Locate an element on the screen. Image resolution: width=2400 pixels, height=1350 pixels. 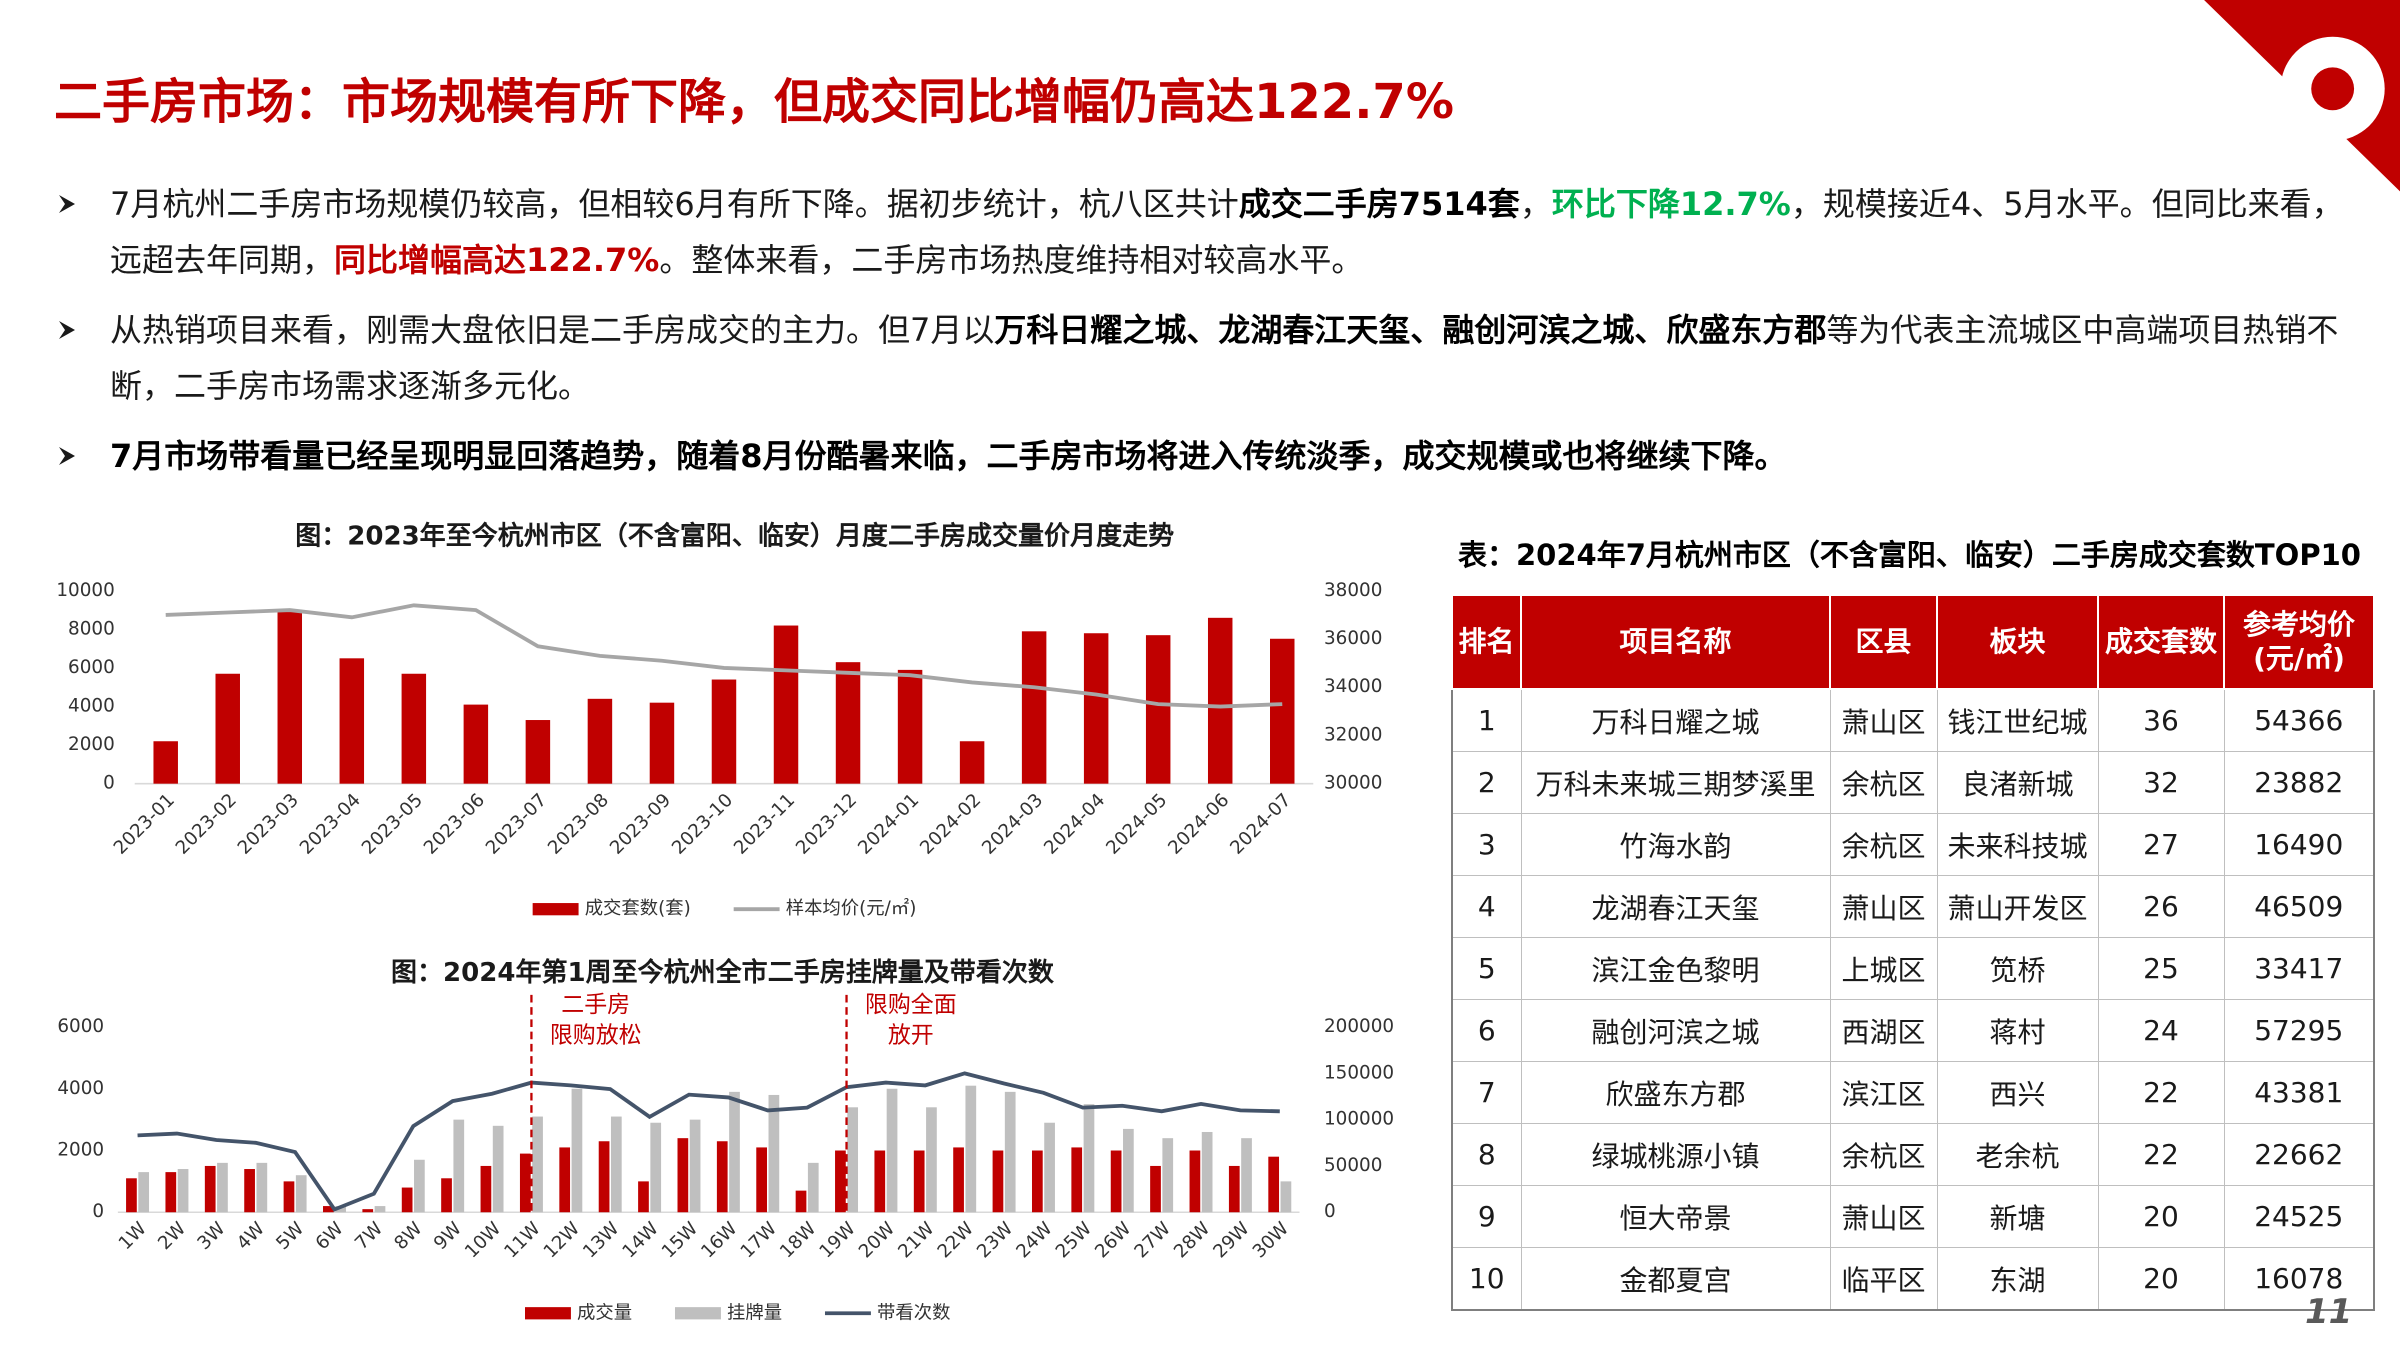
legend-label: 成交量 is located at coordinates (604, 1312).